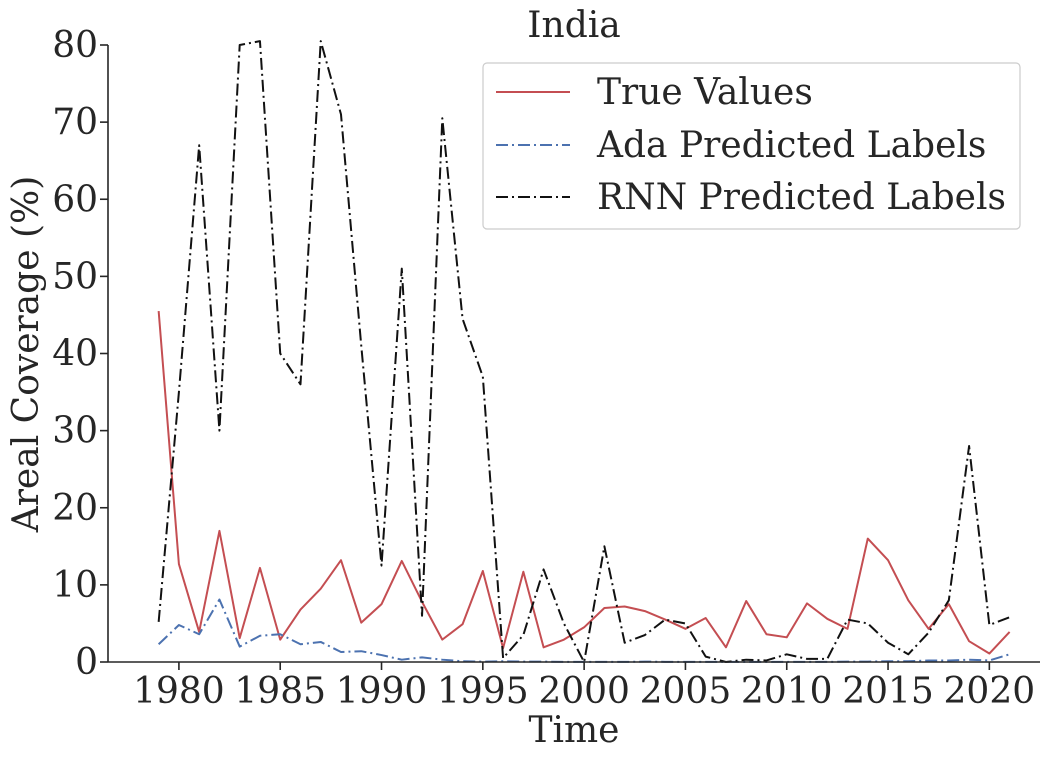 This screenshot has height=758, width=1049. Describe the element at coordinates (573, 25) in the screenshot. I see `chart-title: India` at that location.